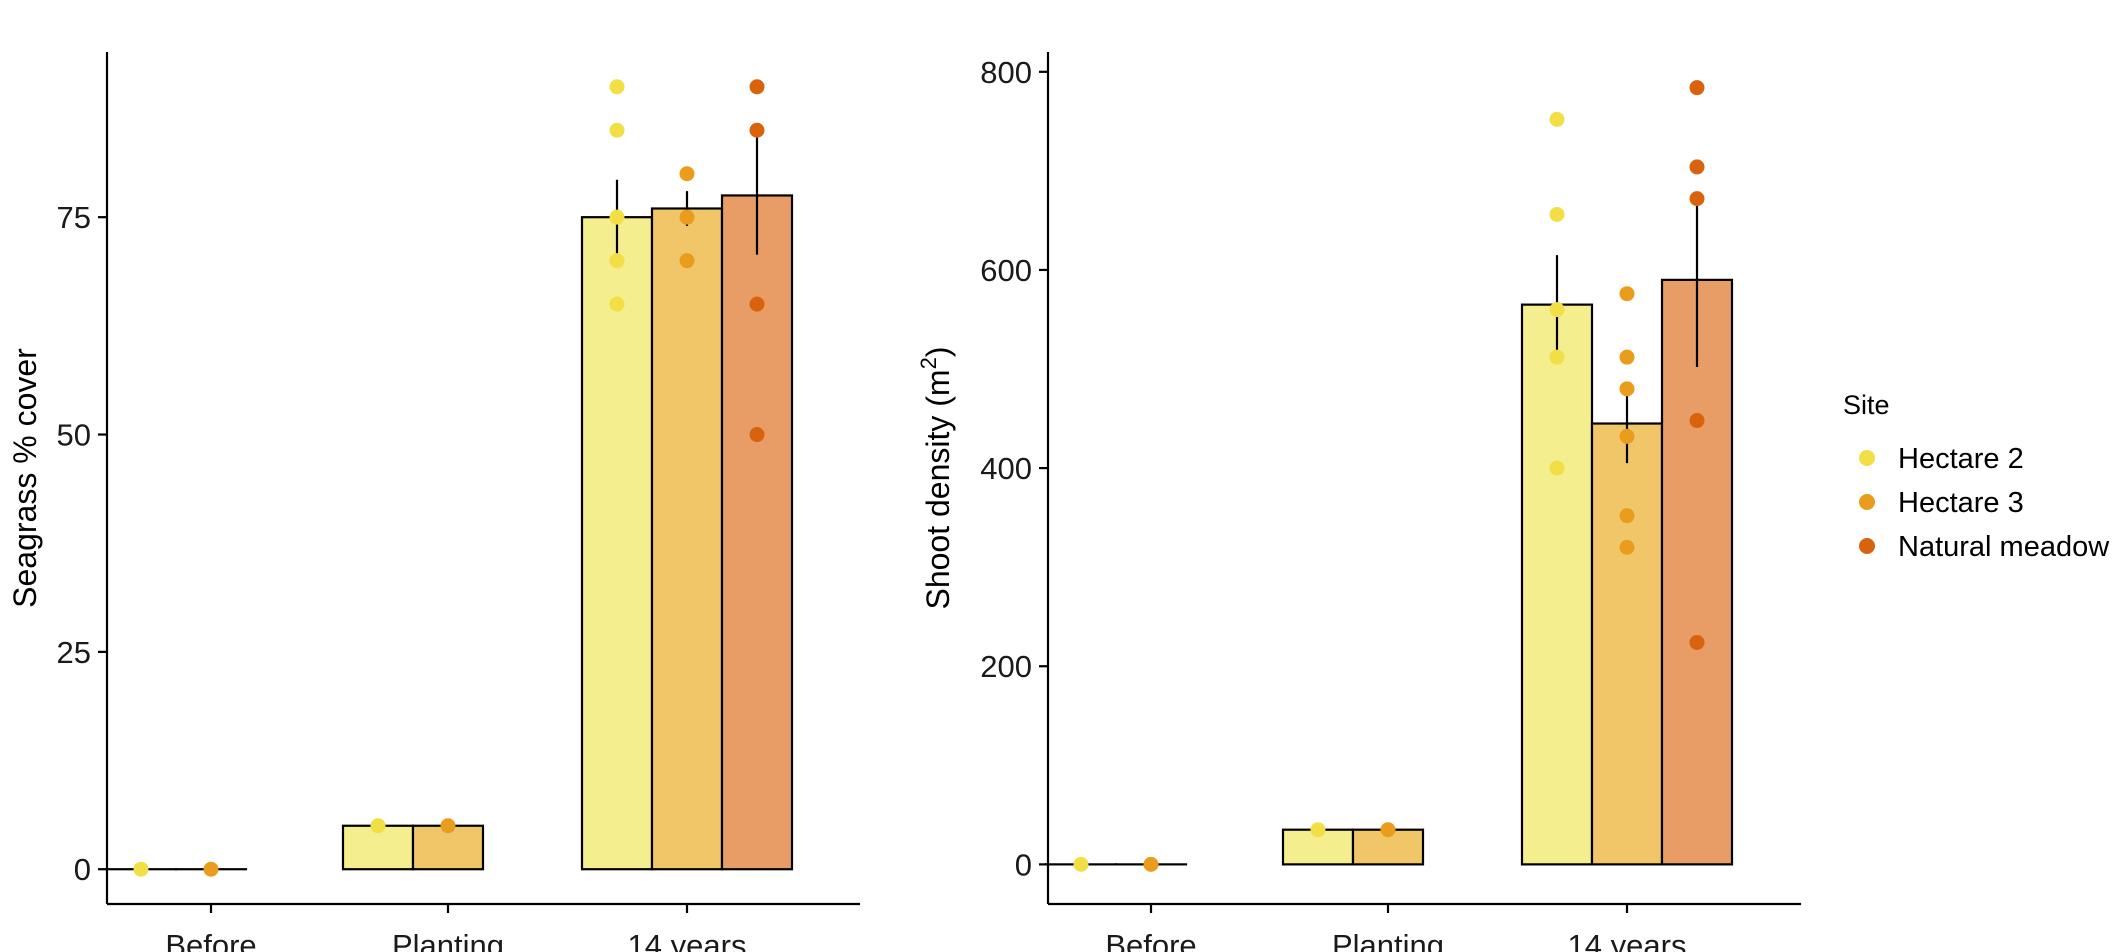 Image resolution: width=2128 pixels, height=952 pixels. Describe the element at coordinates (74, 217) in the screenshot. I see `y-tick-label-75: 75` at that location.